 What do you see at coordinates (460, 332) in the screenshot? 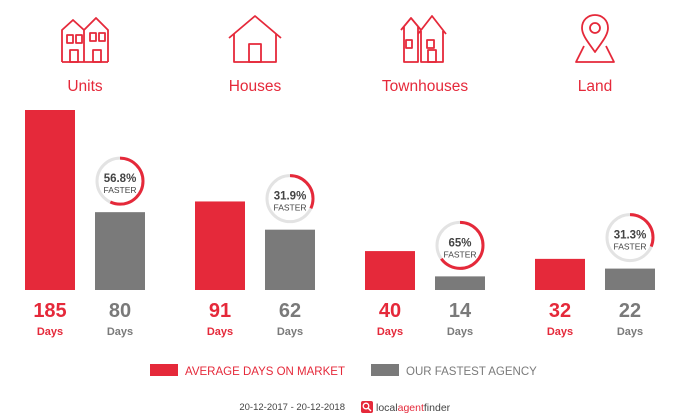
I see `unit-label-agency-townhouses: Days` at bounding box center [460, 332].